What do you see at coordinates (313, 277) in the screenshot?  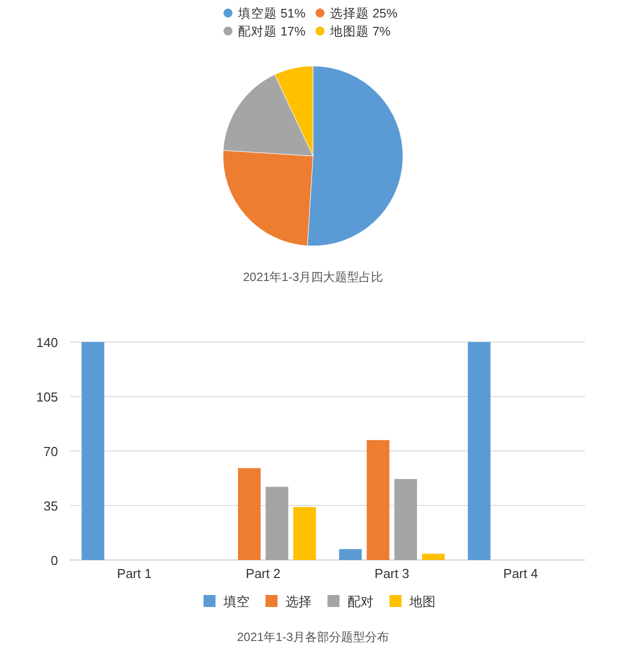 I see `text: 2021年1-3月四大题型占比` at bounding box center [313, 277].